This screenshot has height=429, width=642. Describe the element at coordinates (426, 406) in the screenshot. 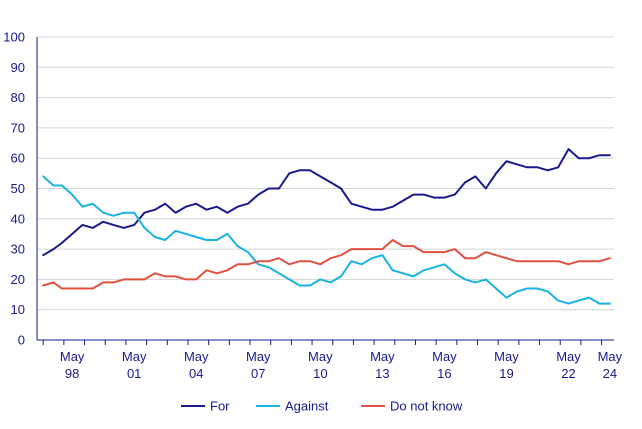

I see `legend-label: Do not know` at that location.